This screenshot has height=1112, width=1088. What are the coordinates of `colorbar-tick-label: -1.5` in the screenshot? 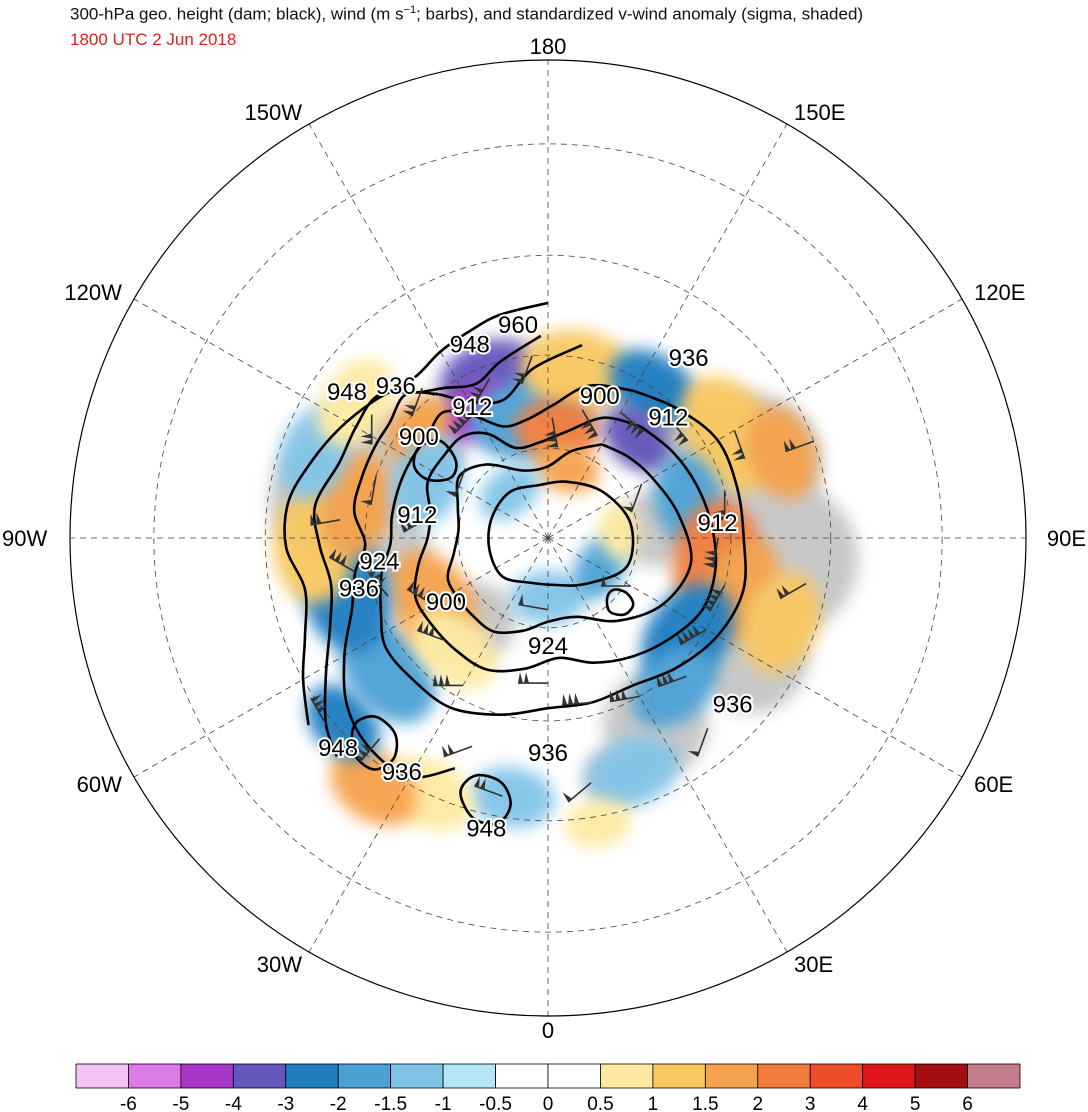 It's located at (390, 1103).